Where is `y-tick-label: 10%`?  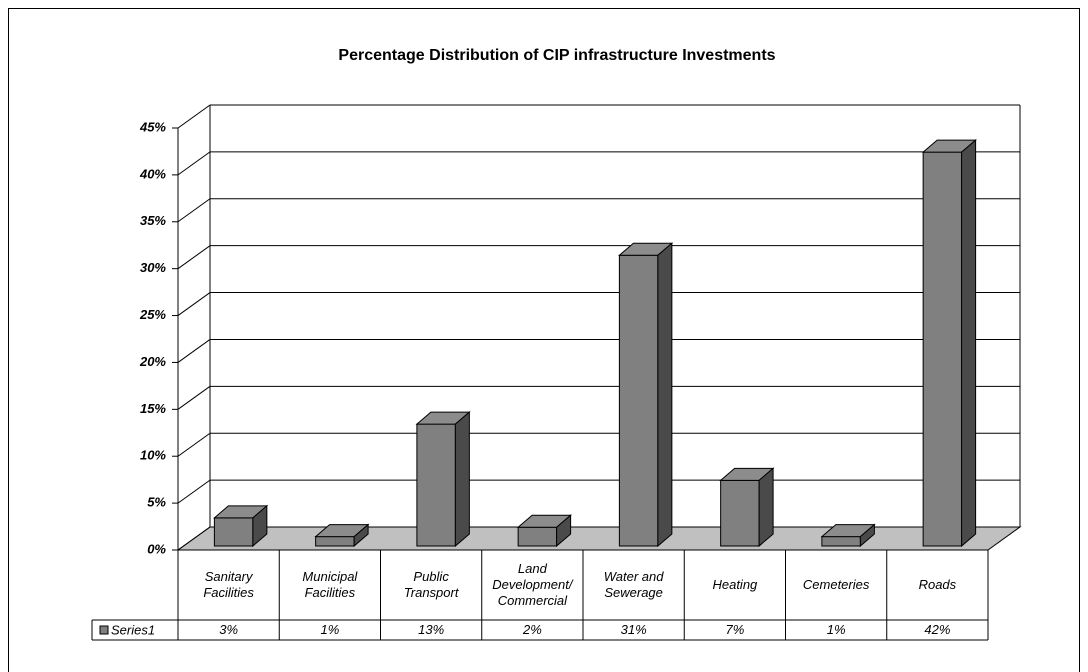 y-tick-label: 10% is located at coordinates (153, 455).